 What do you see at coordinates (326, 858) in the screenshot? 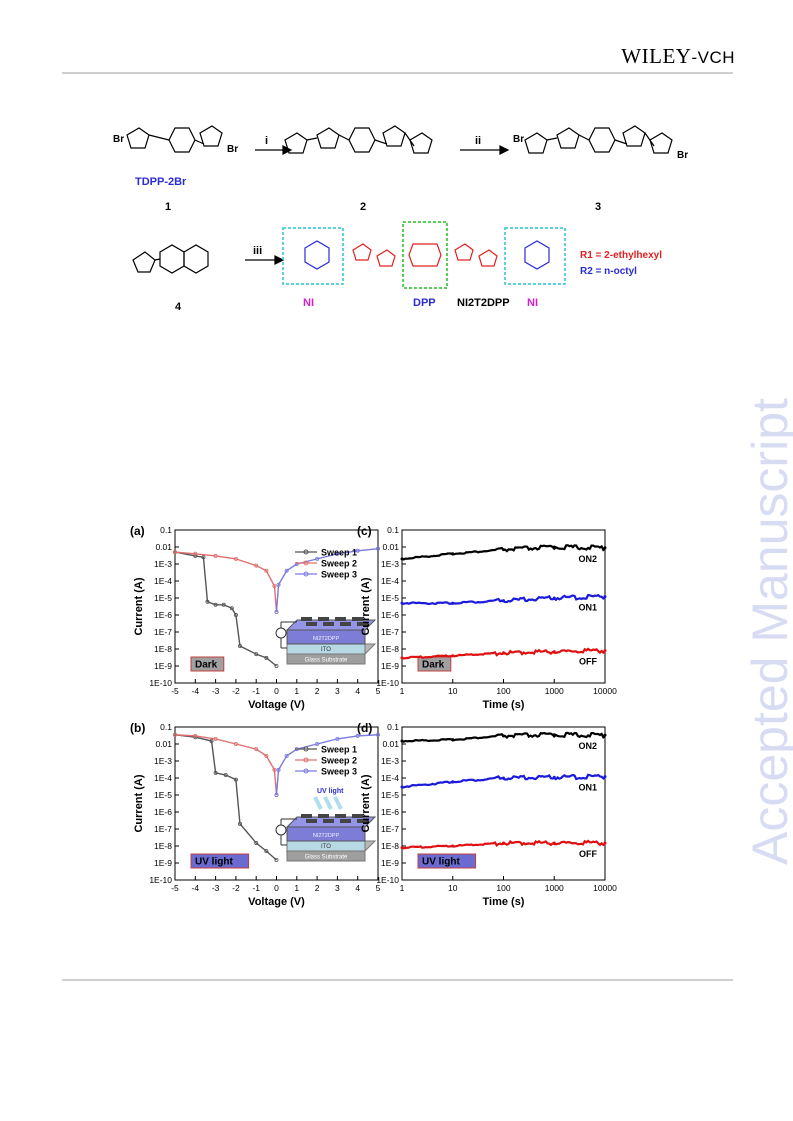
I see `layer-label: Glass Substrate` at bounding box center [326, 858].